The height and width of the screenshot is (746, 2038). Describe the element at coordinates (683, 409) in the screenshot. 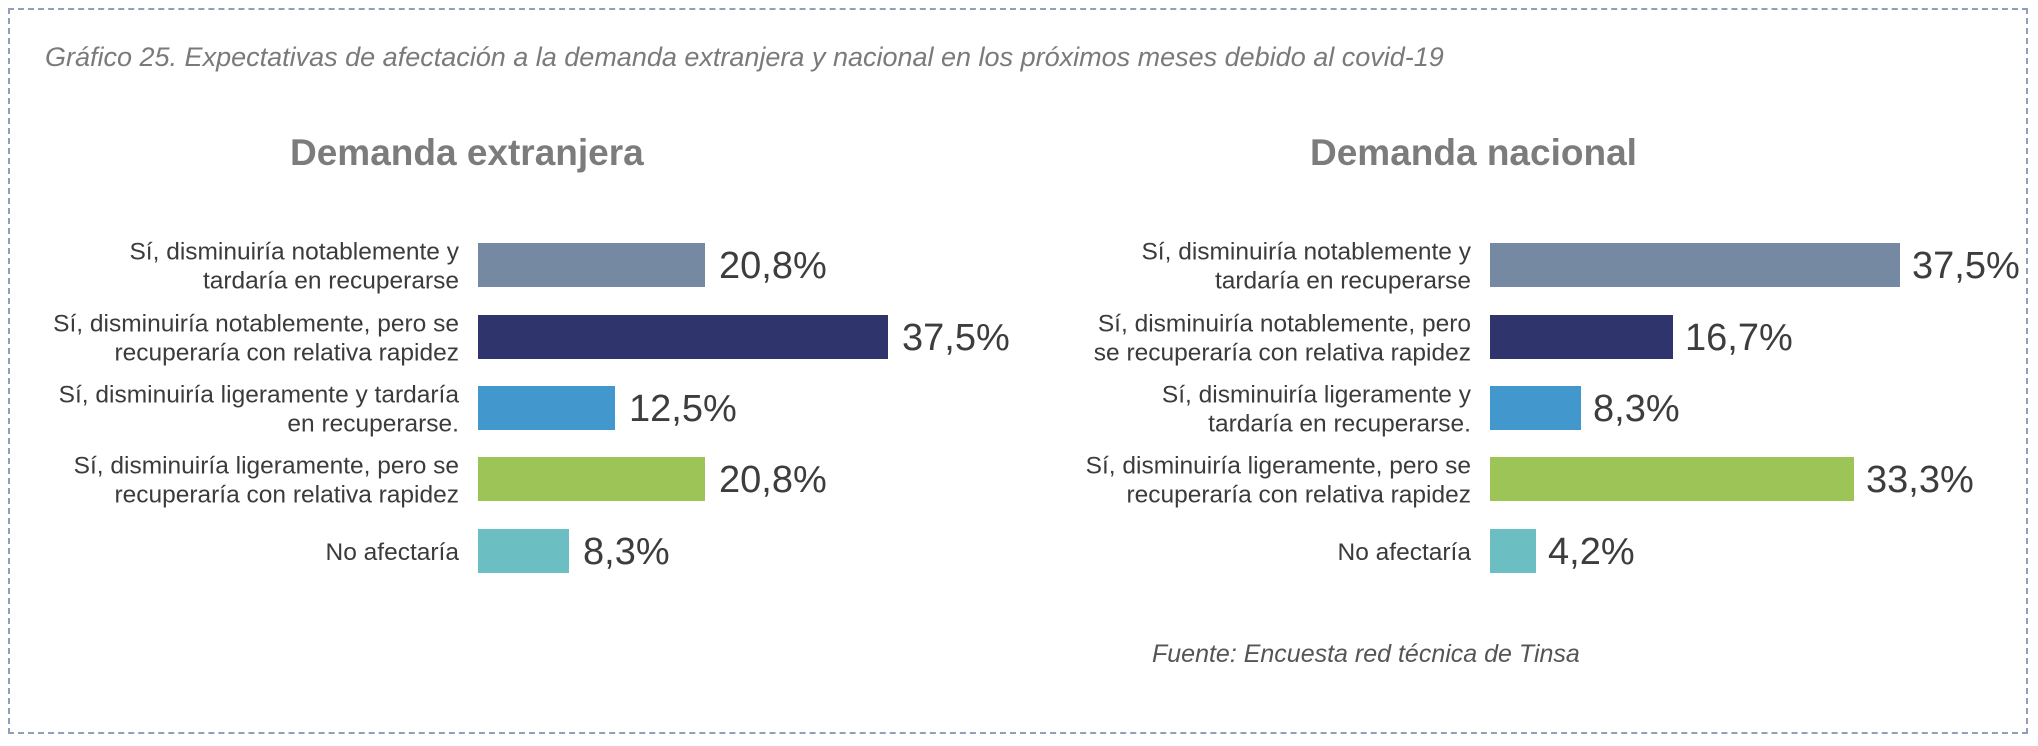

I see `value-label: 12,5%` at that location.